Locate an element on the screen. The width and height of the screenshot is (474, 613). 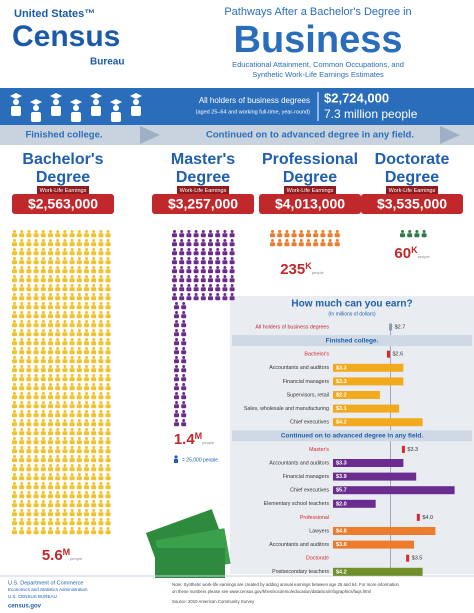
people-count: 1.4Mpeople is located at coordinates (194, 439).